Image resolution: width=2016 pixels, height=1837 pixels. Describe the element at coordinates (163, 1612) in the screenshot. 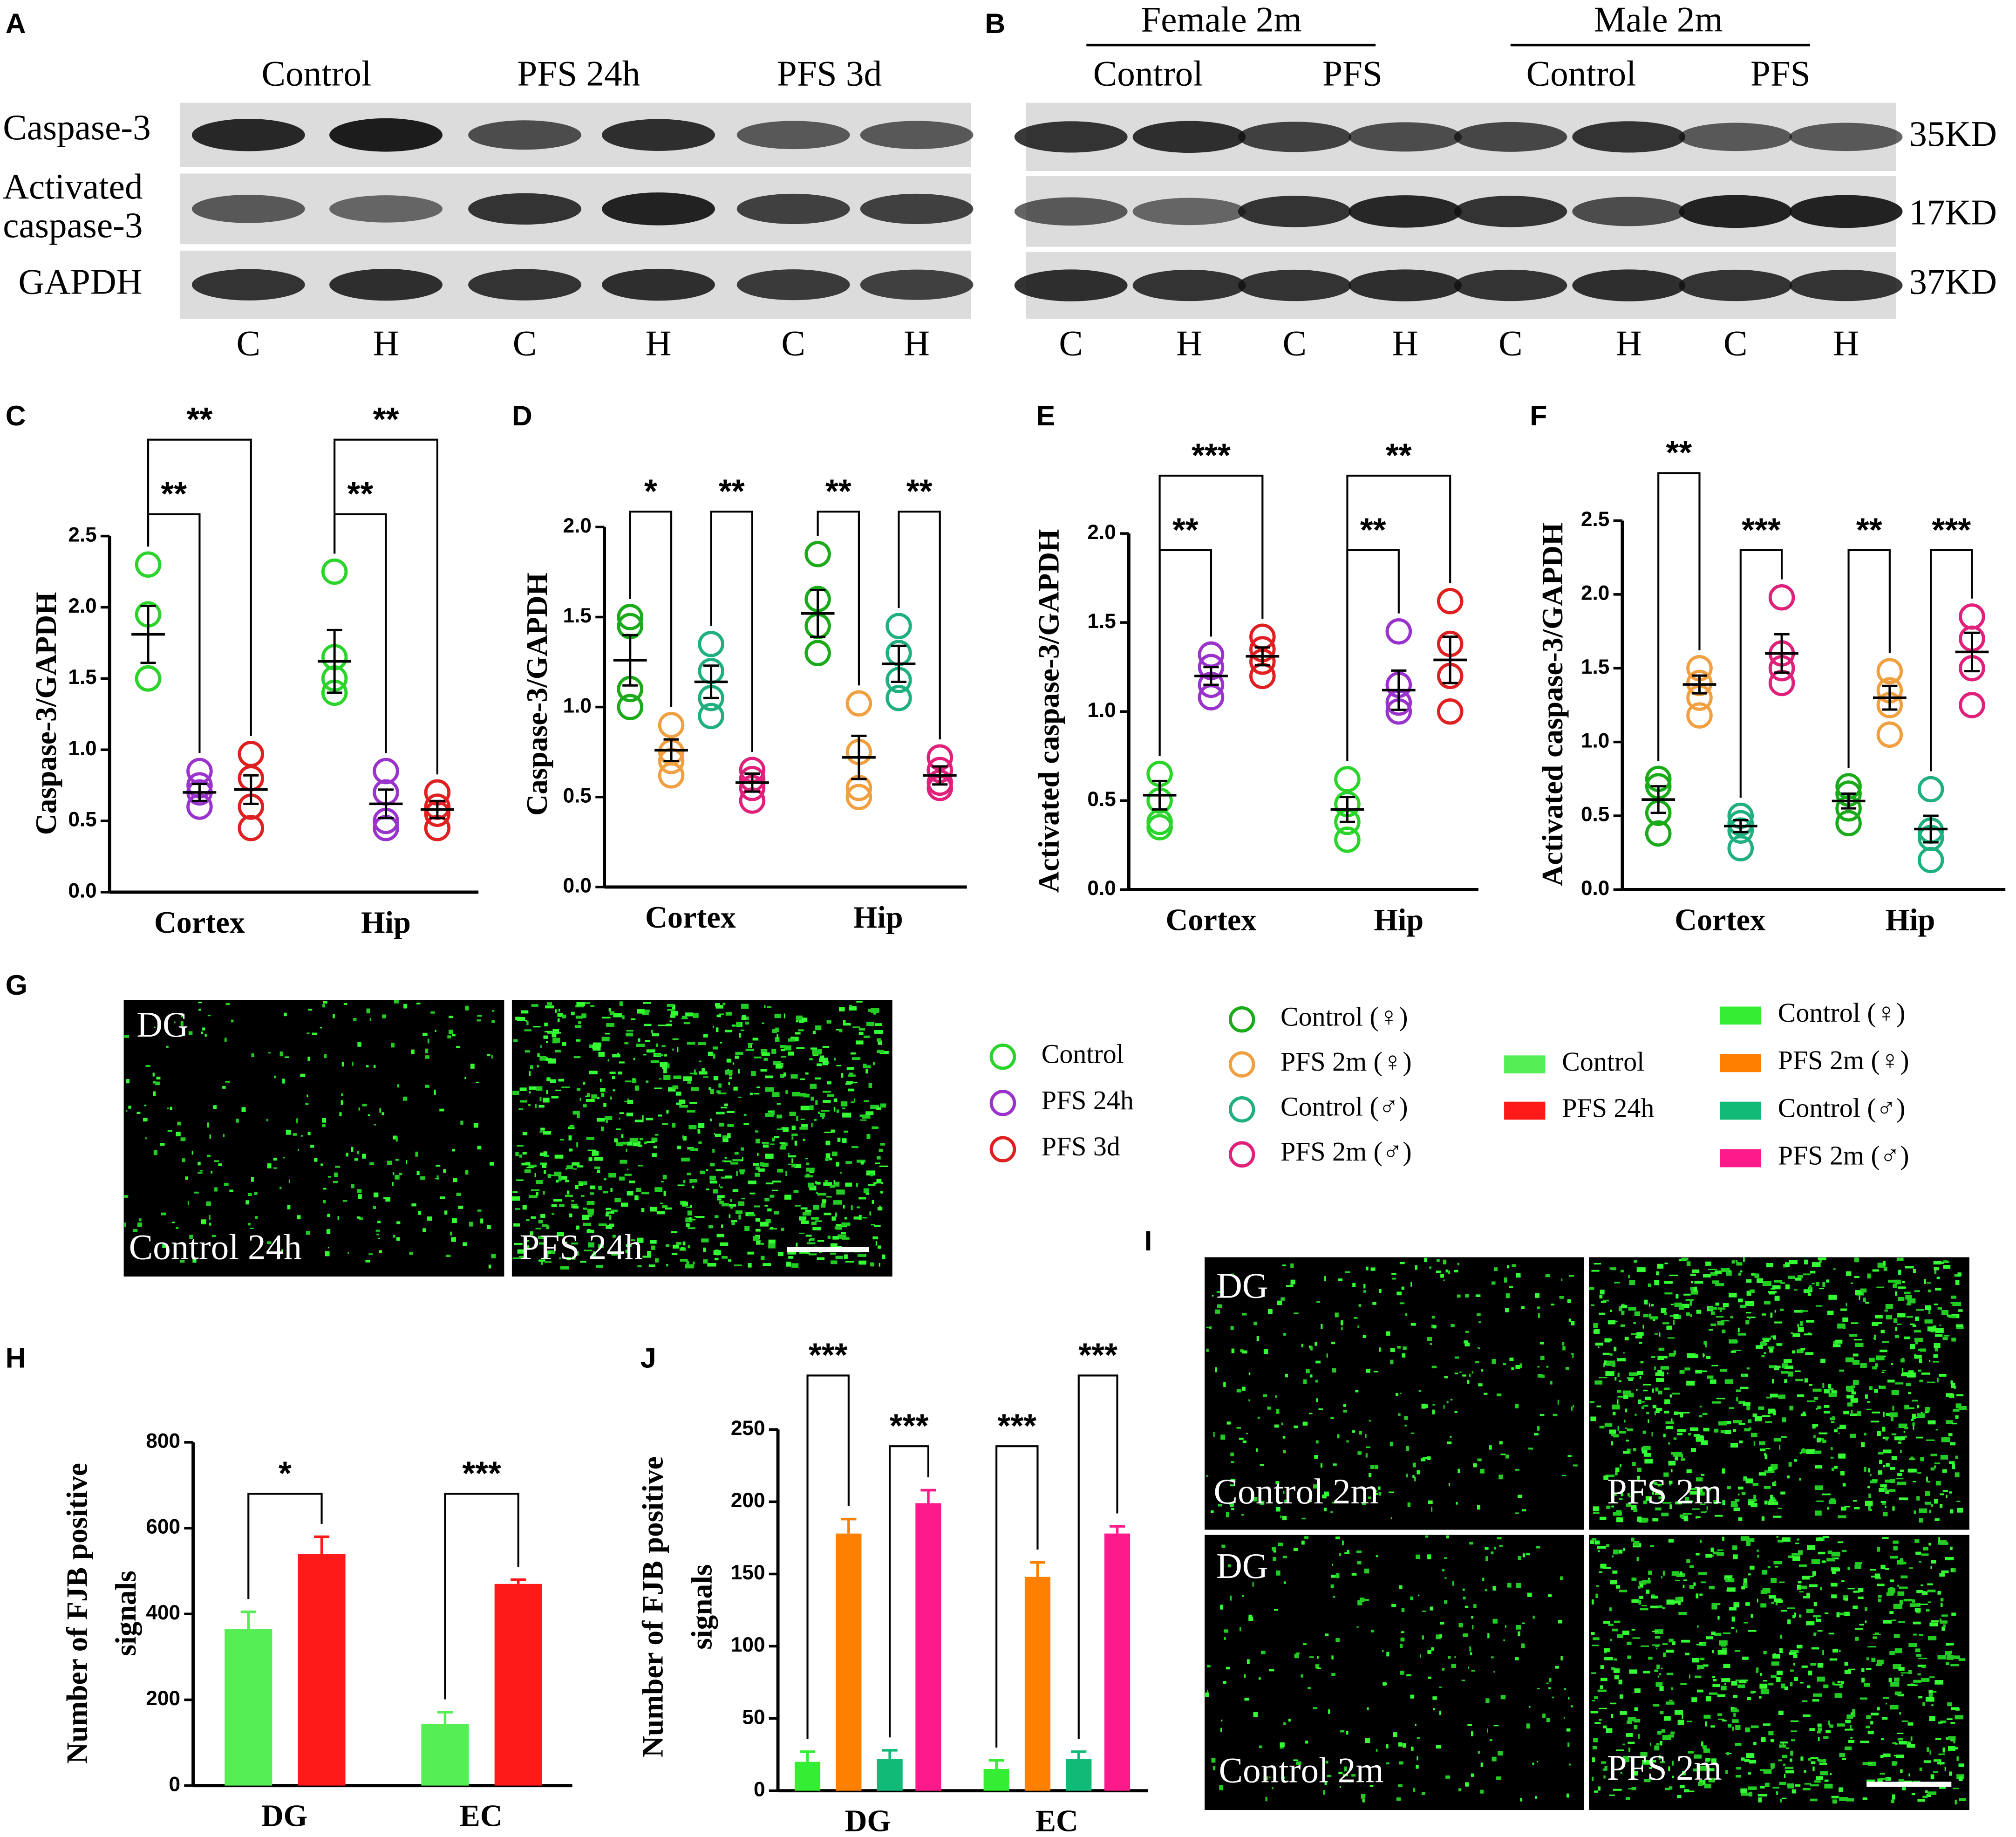

I see `y-tick-label: 400` at that location.